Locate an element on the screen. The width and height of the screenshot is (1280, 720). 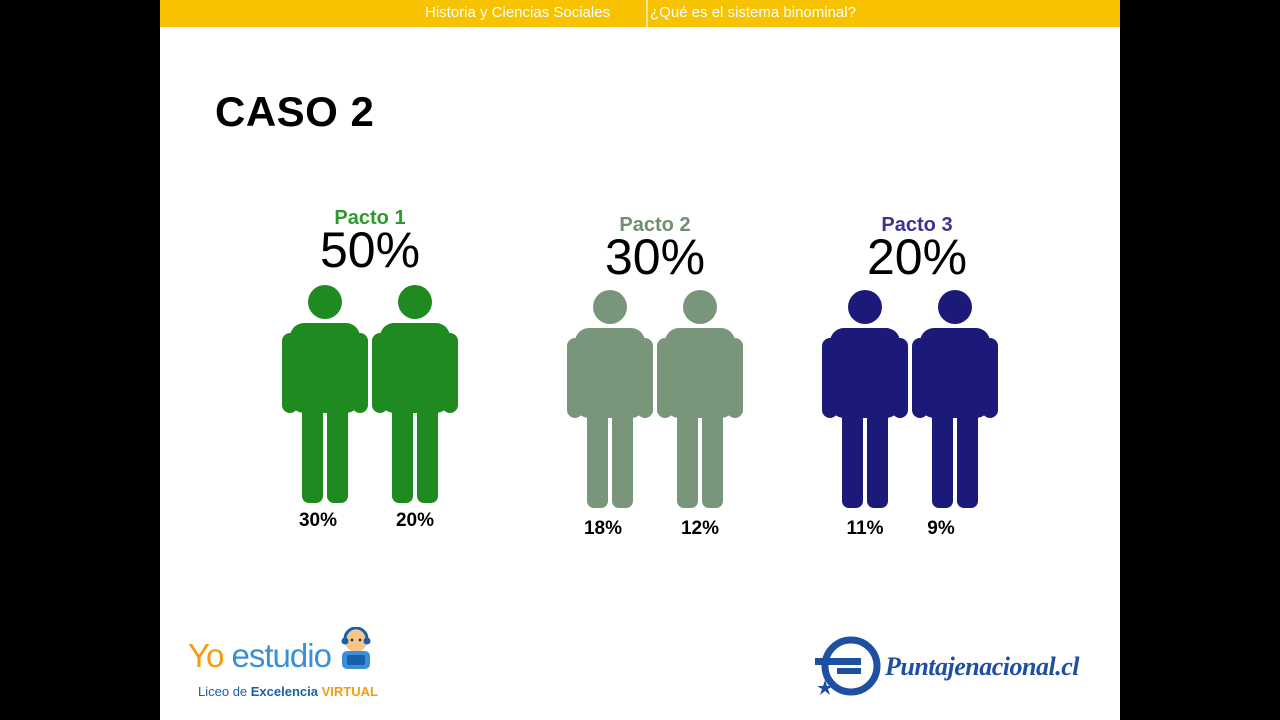
pacto-name: Pacto 3 is located at coordinates (917, 225).